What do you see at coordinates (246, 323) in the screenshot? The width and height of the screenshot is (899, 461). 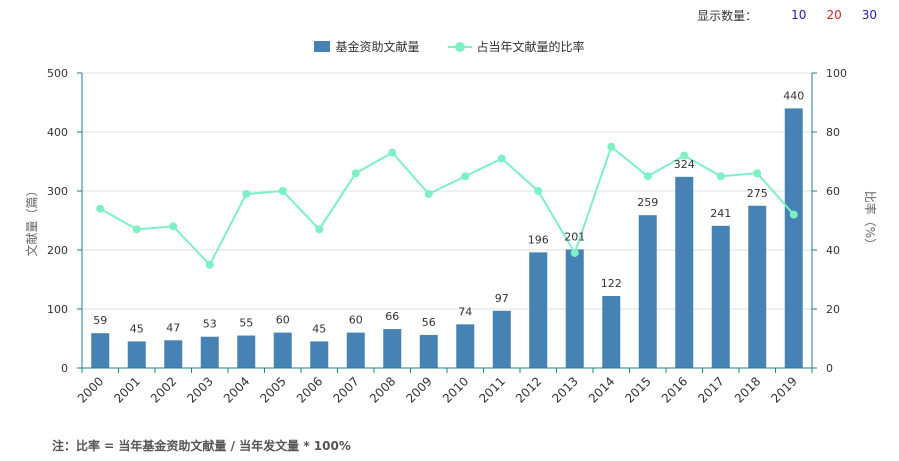 I see `bar-value-label: 55` at bounding box center [246, 323].